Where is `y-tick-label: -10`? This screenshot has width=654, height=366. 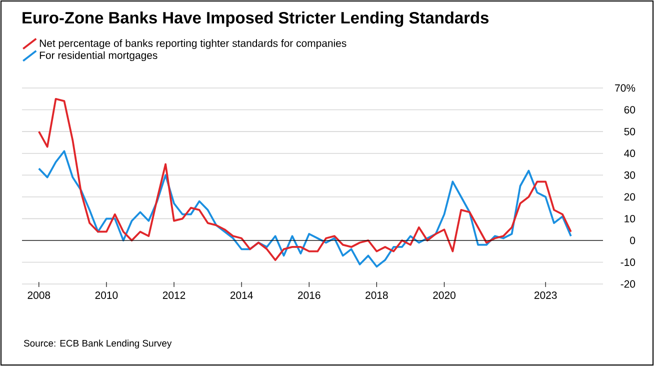
y-tick-label: -10 is located at coordinates (628, 262).